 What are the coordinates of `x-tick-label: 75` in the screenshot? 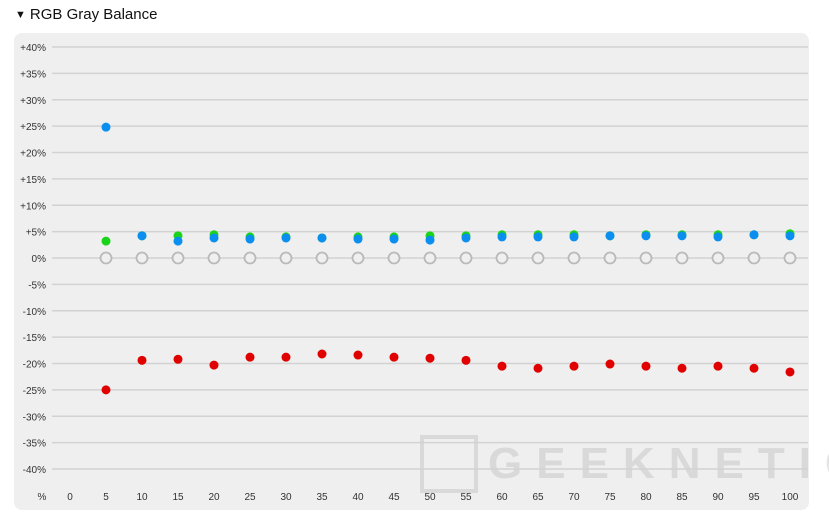 It's located at (610, 497).